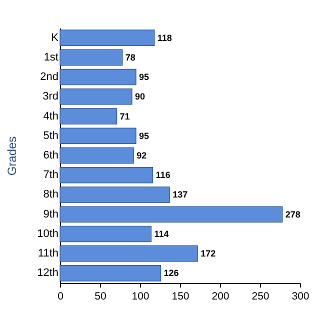  I want to click on data-label: 118, so click(164, 37).